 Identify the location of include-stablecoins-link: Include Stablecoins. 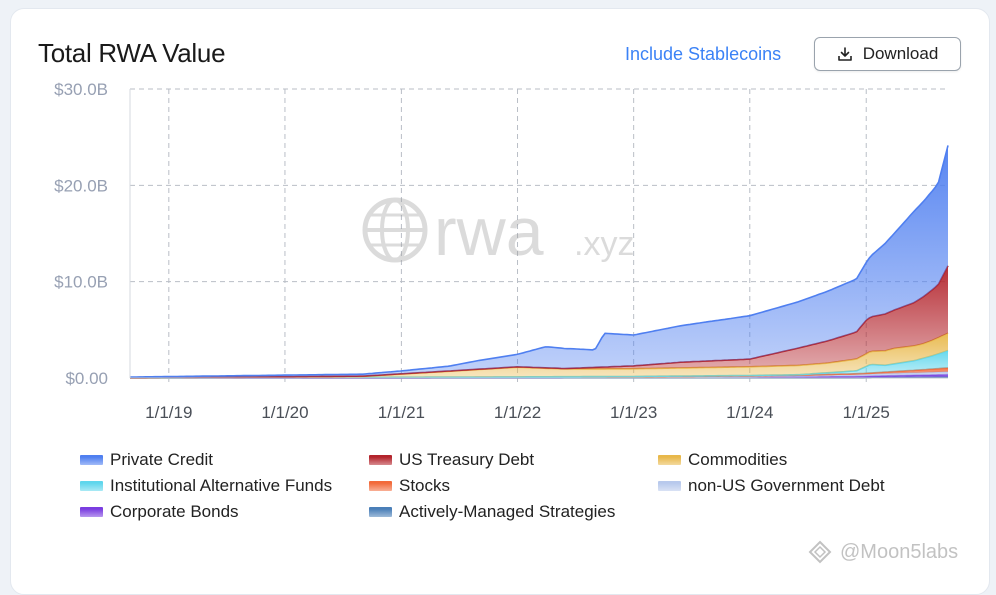
(703, 54).